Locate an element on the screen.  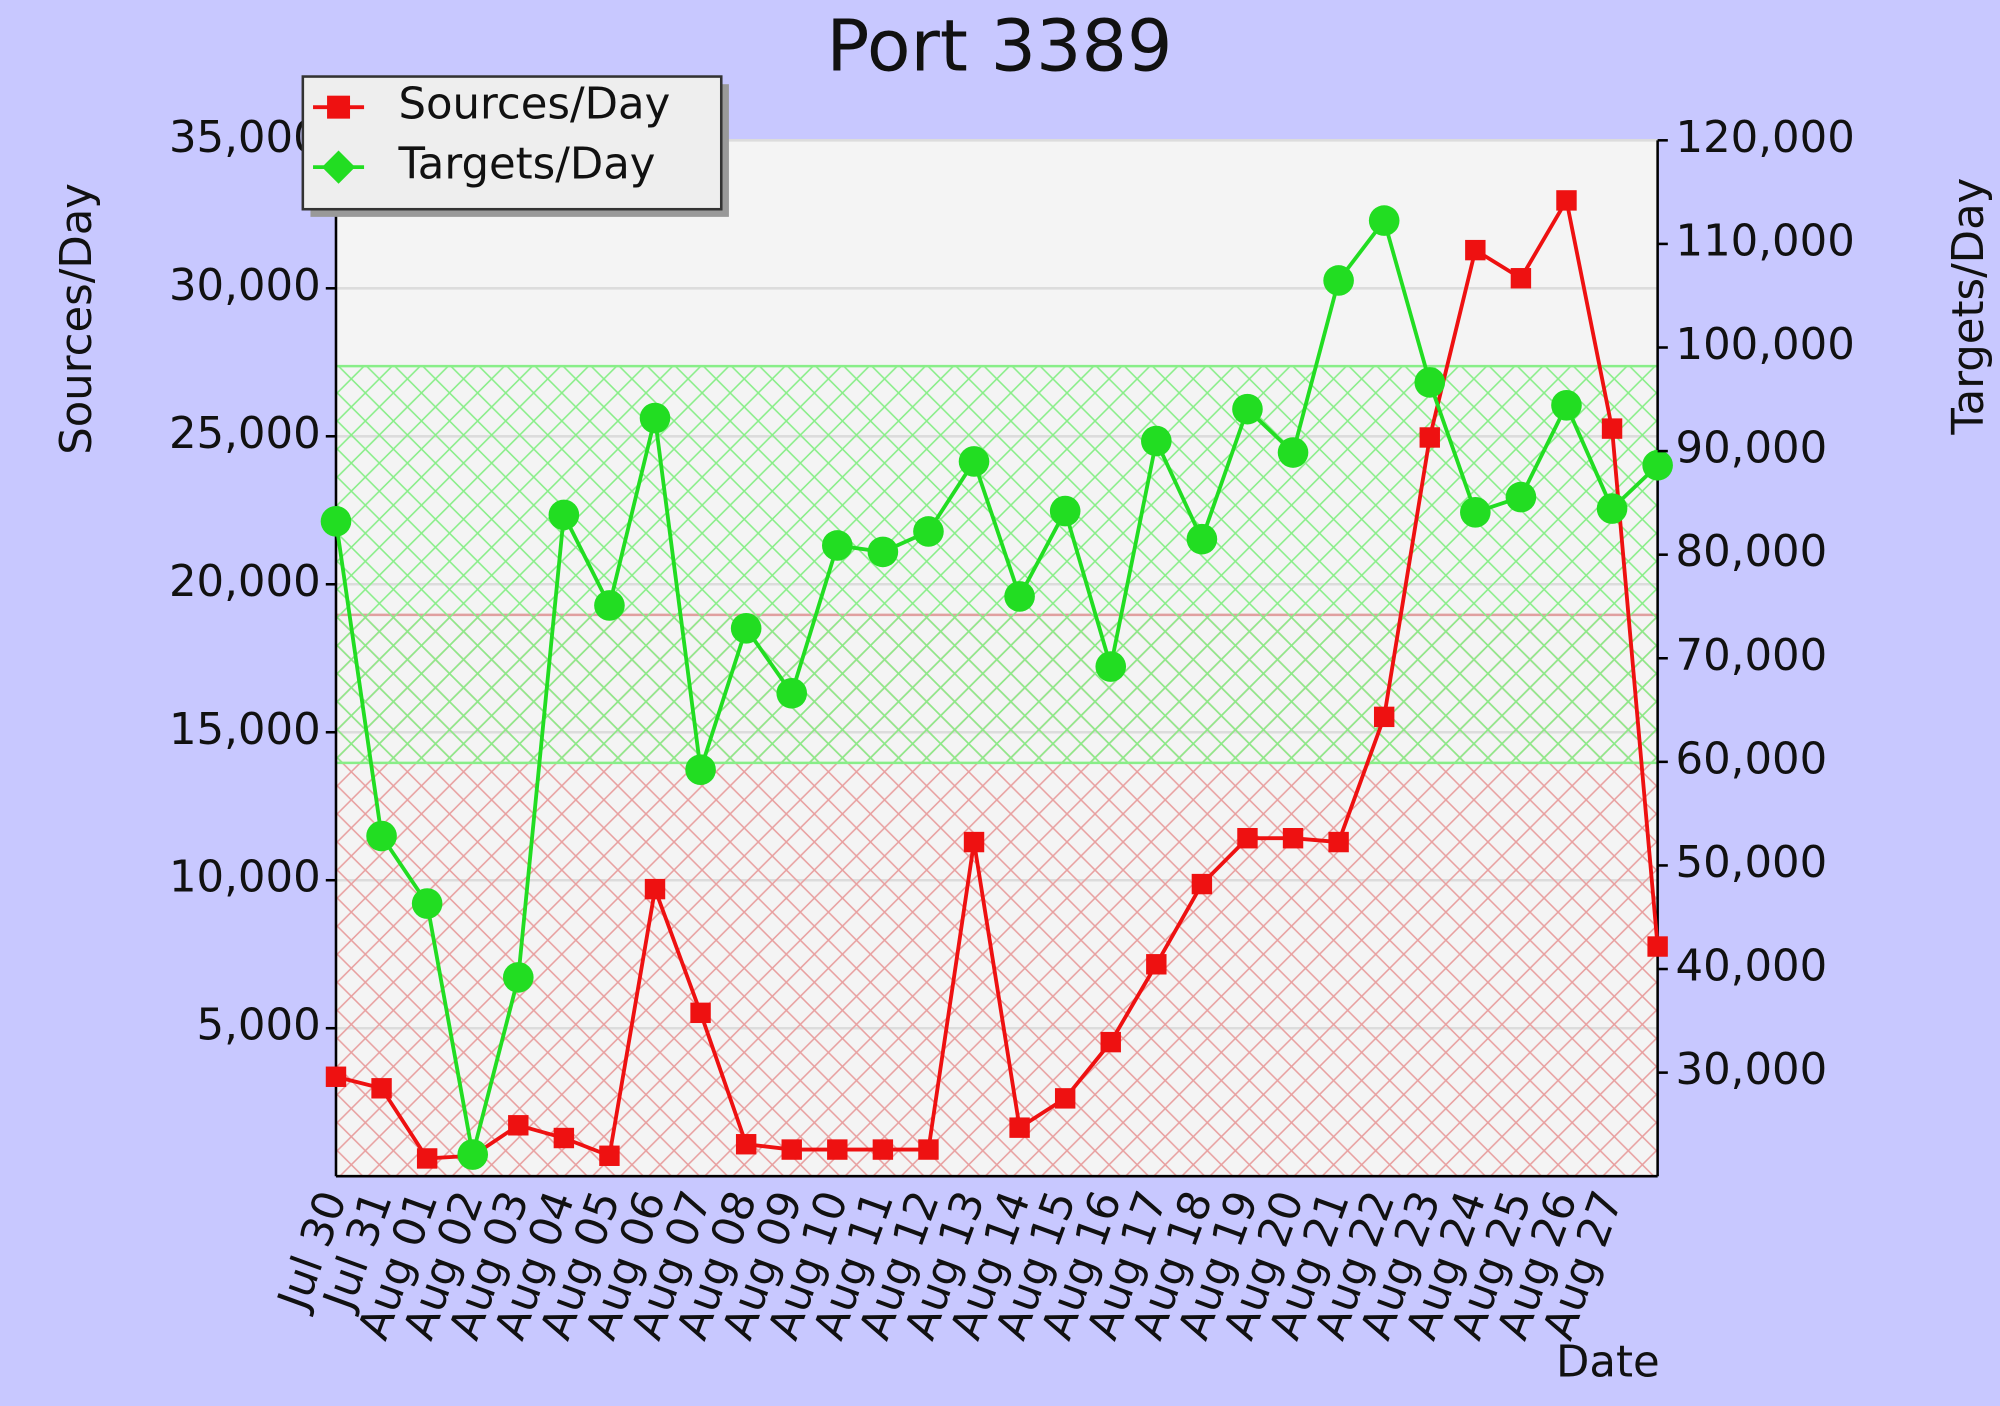
x-axis-label: Date is located at coordinates (1608, 1363).